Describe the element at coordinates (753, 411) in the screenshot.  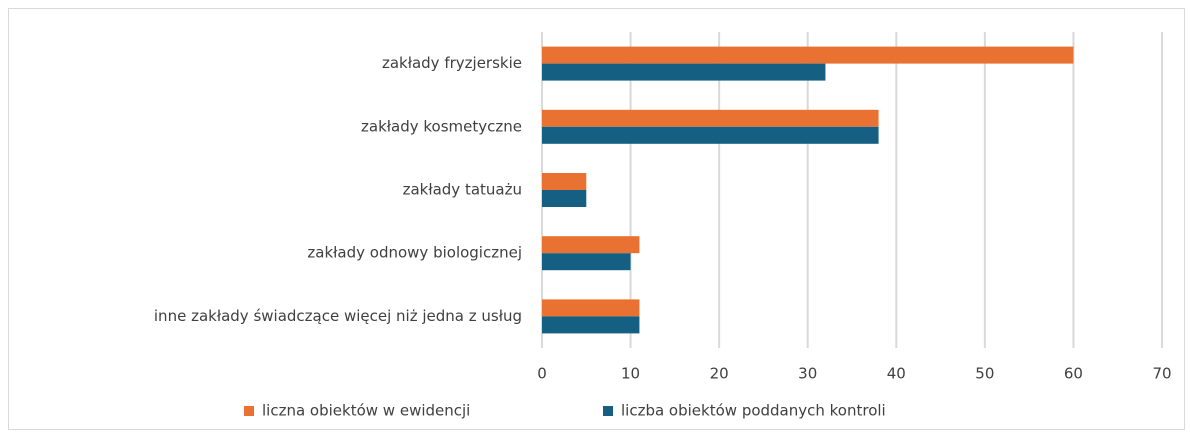
I see `legend-label: liczba obiektów poddanych kontroli` at that location.